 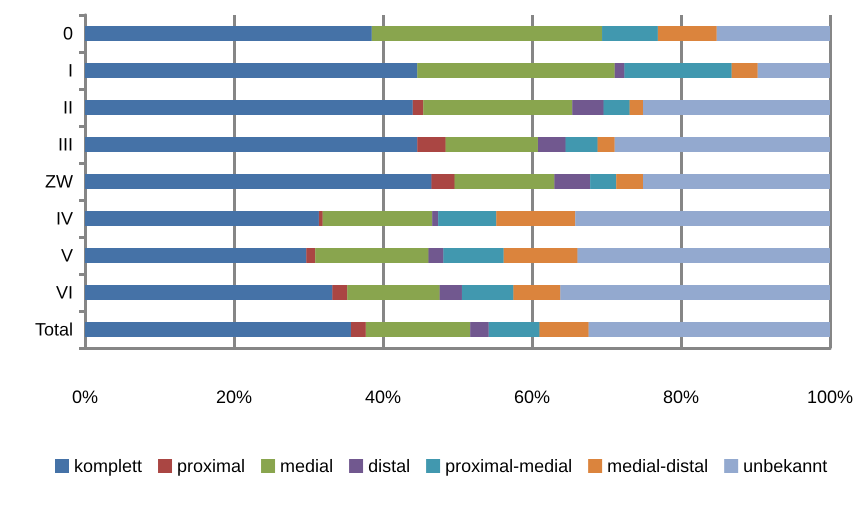 I want to click on legend-label: proximal, so click(x=211, y=466).